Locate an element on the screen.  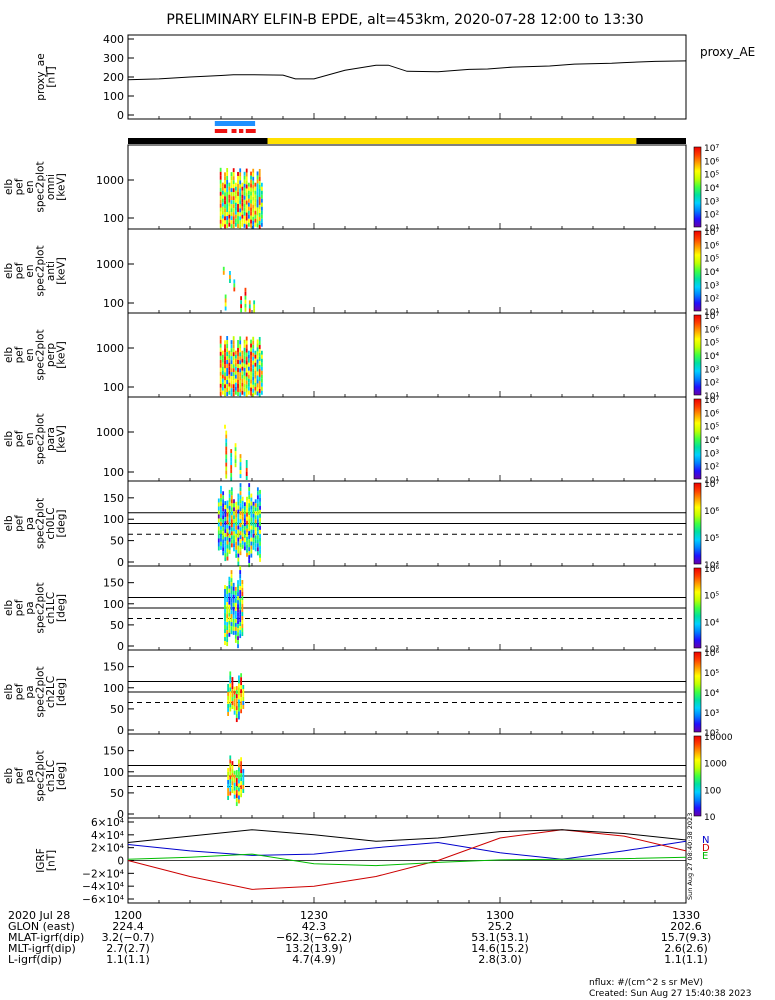
axis-ylabel: [nT] is located at coordinates (52, 860).